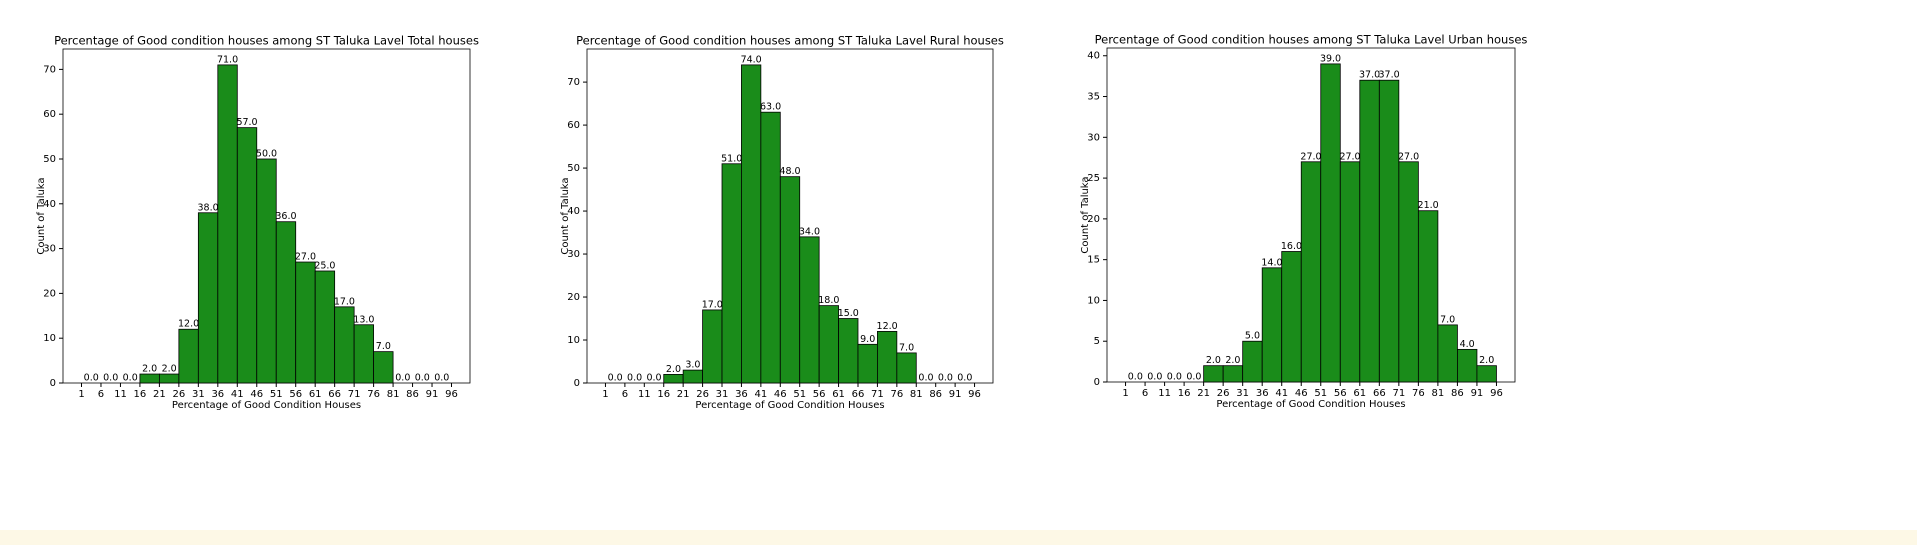 The width and height of the screenshot is (1917, 545). Describe the element at coordinates (1271, 262) in the screenshot. I see `value-label: 14.0` at that location.